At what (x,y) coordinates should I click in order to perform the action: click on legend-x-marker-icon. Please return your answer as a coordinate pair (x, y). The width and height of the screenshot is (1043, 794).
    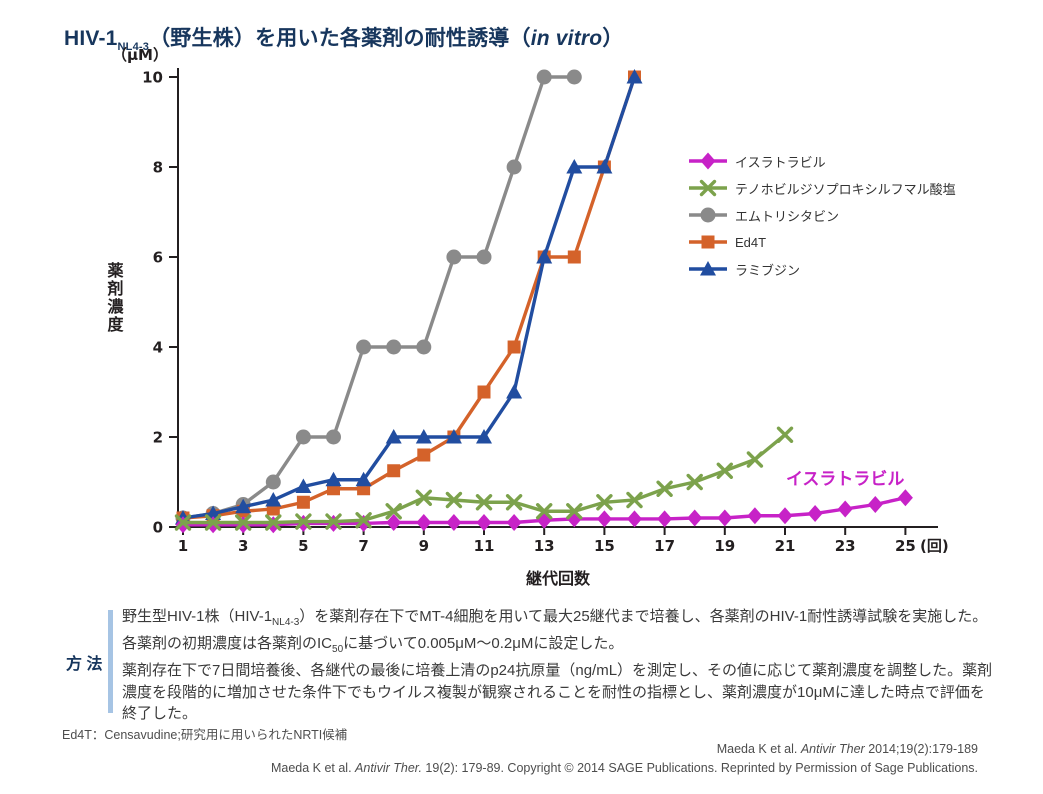
    Looking at the image, I should click on (708, 188).